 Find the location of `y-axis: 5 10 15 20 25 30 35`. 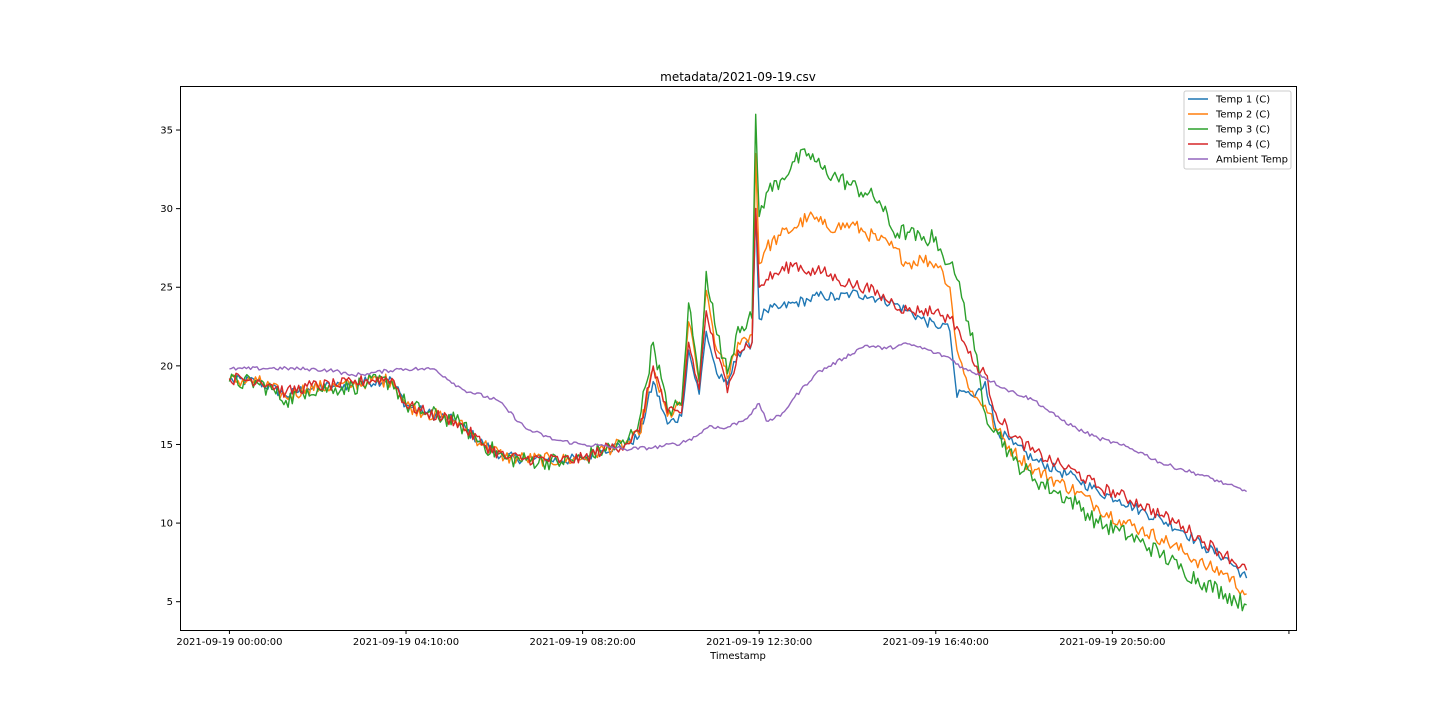

y-axis: 5 10 15 20 25 30 35 is located at coordinates (170, 367).